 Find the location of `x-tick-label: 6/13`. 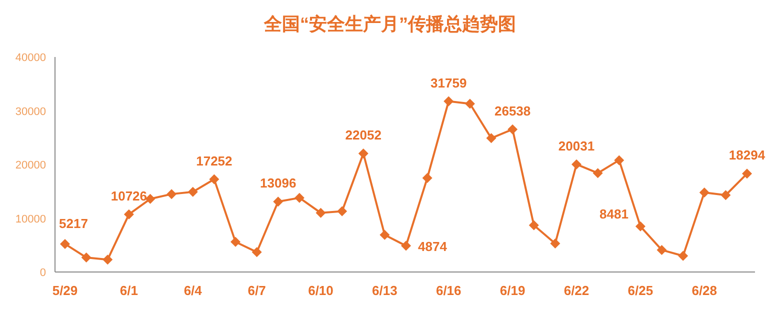

x-tick-label: 6/13 is located at coordinates (385, 290).